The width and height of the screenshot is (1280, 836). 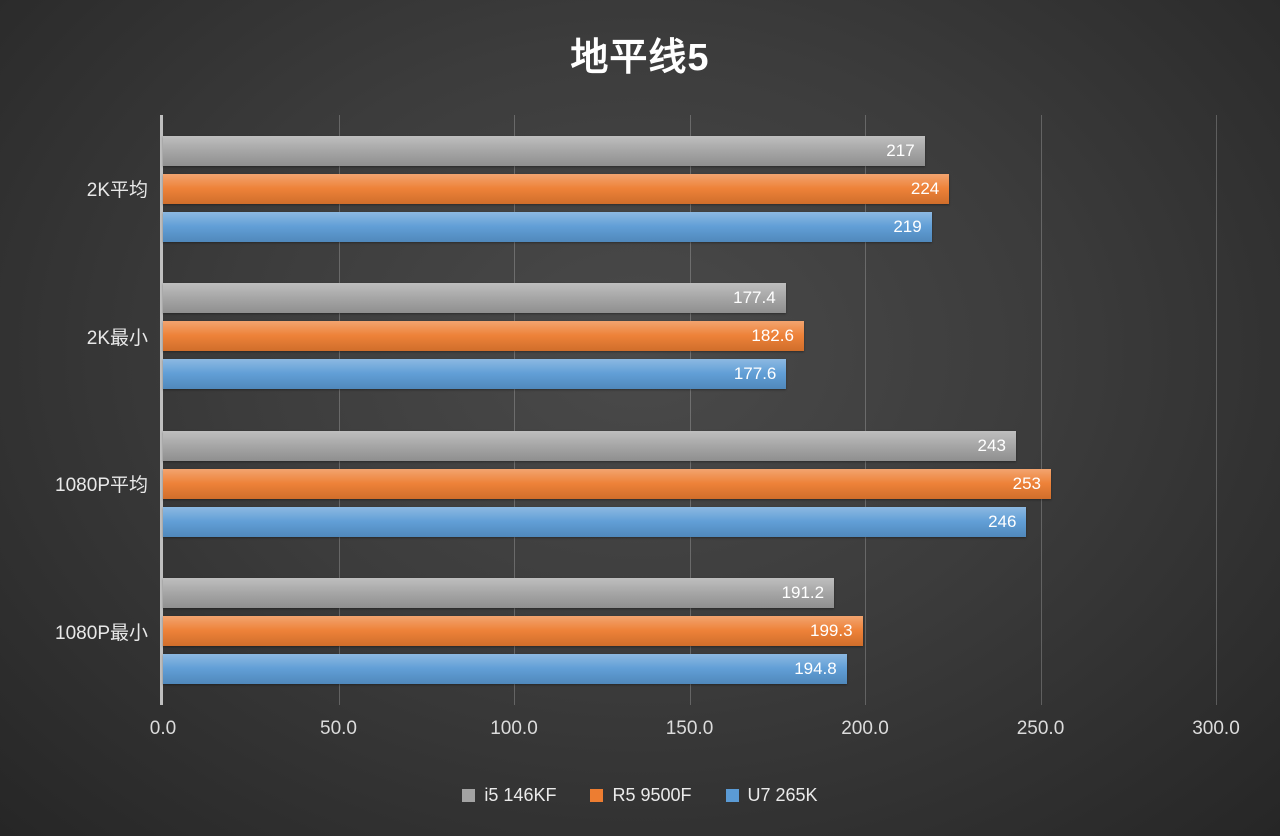 I want to click on legend-label: R5 9500F, so click(x=652, y=794).